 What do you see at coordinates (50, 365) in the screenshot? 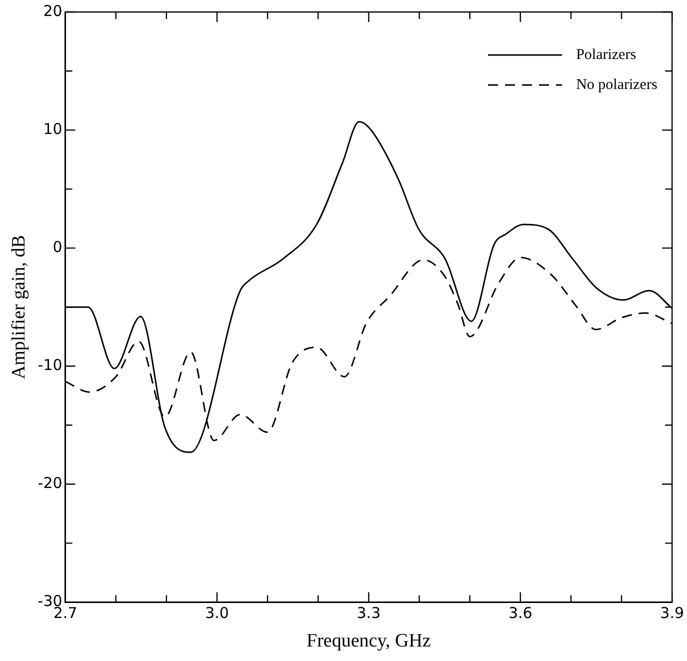
I see `y-tick-label: -10` at bounding box center [50, 365].